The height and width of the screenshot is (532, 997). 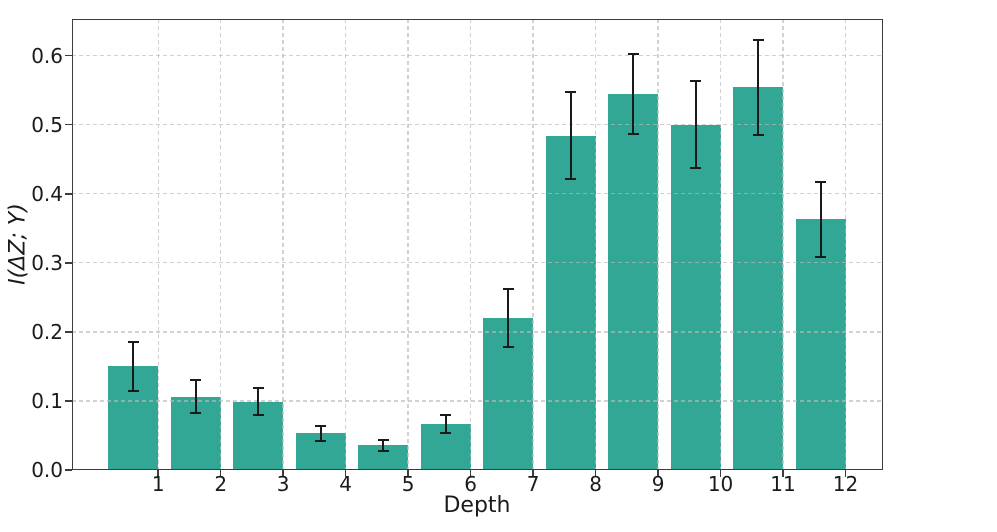 What do you see at coordinates (346, 484) in the screenshot?
I see `x-tick-label-4: 4` at bounding box center [346, 484].